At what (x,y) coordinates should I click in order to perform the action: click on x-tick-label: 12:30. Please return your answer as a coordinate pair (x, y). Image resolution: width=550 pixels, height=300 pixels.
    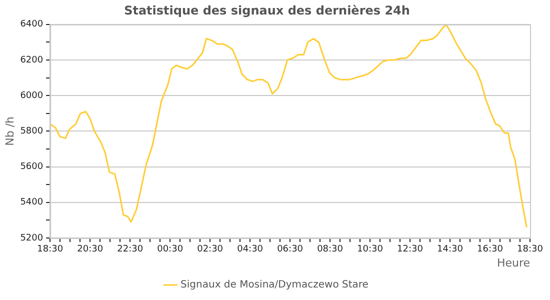
    Looking at the image, I should click on (410, 249).